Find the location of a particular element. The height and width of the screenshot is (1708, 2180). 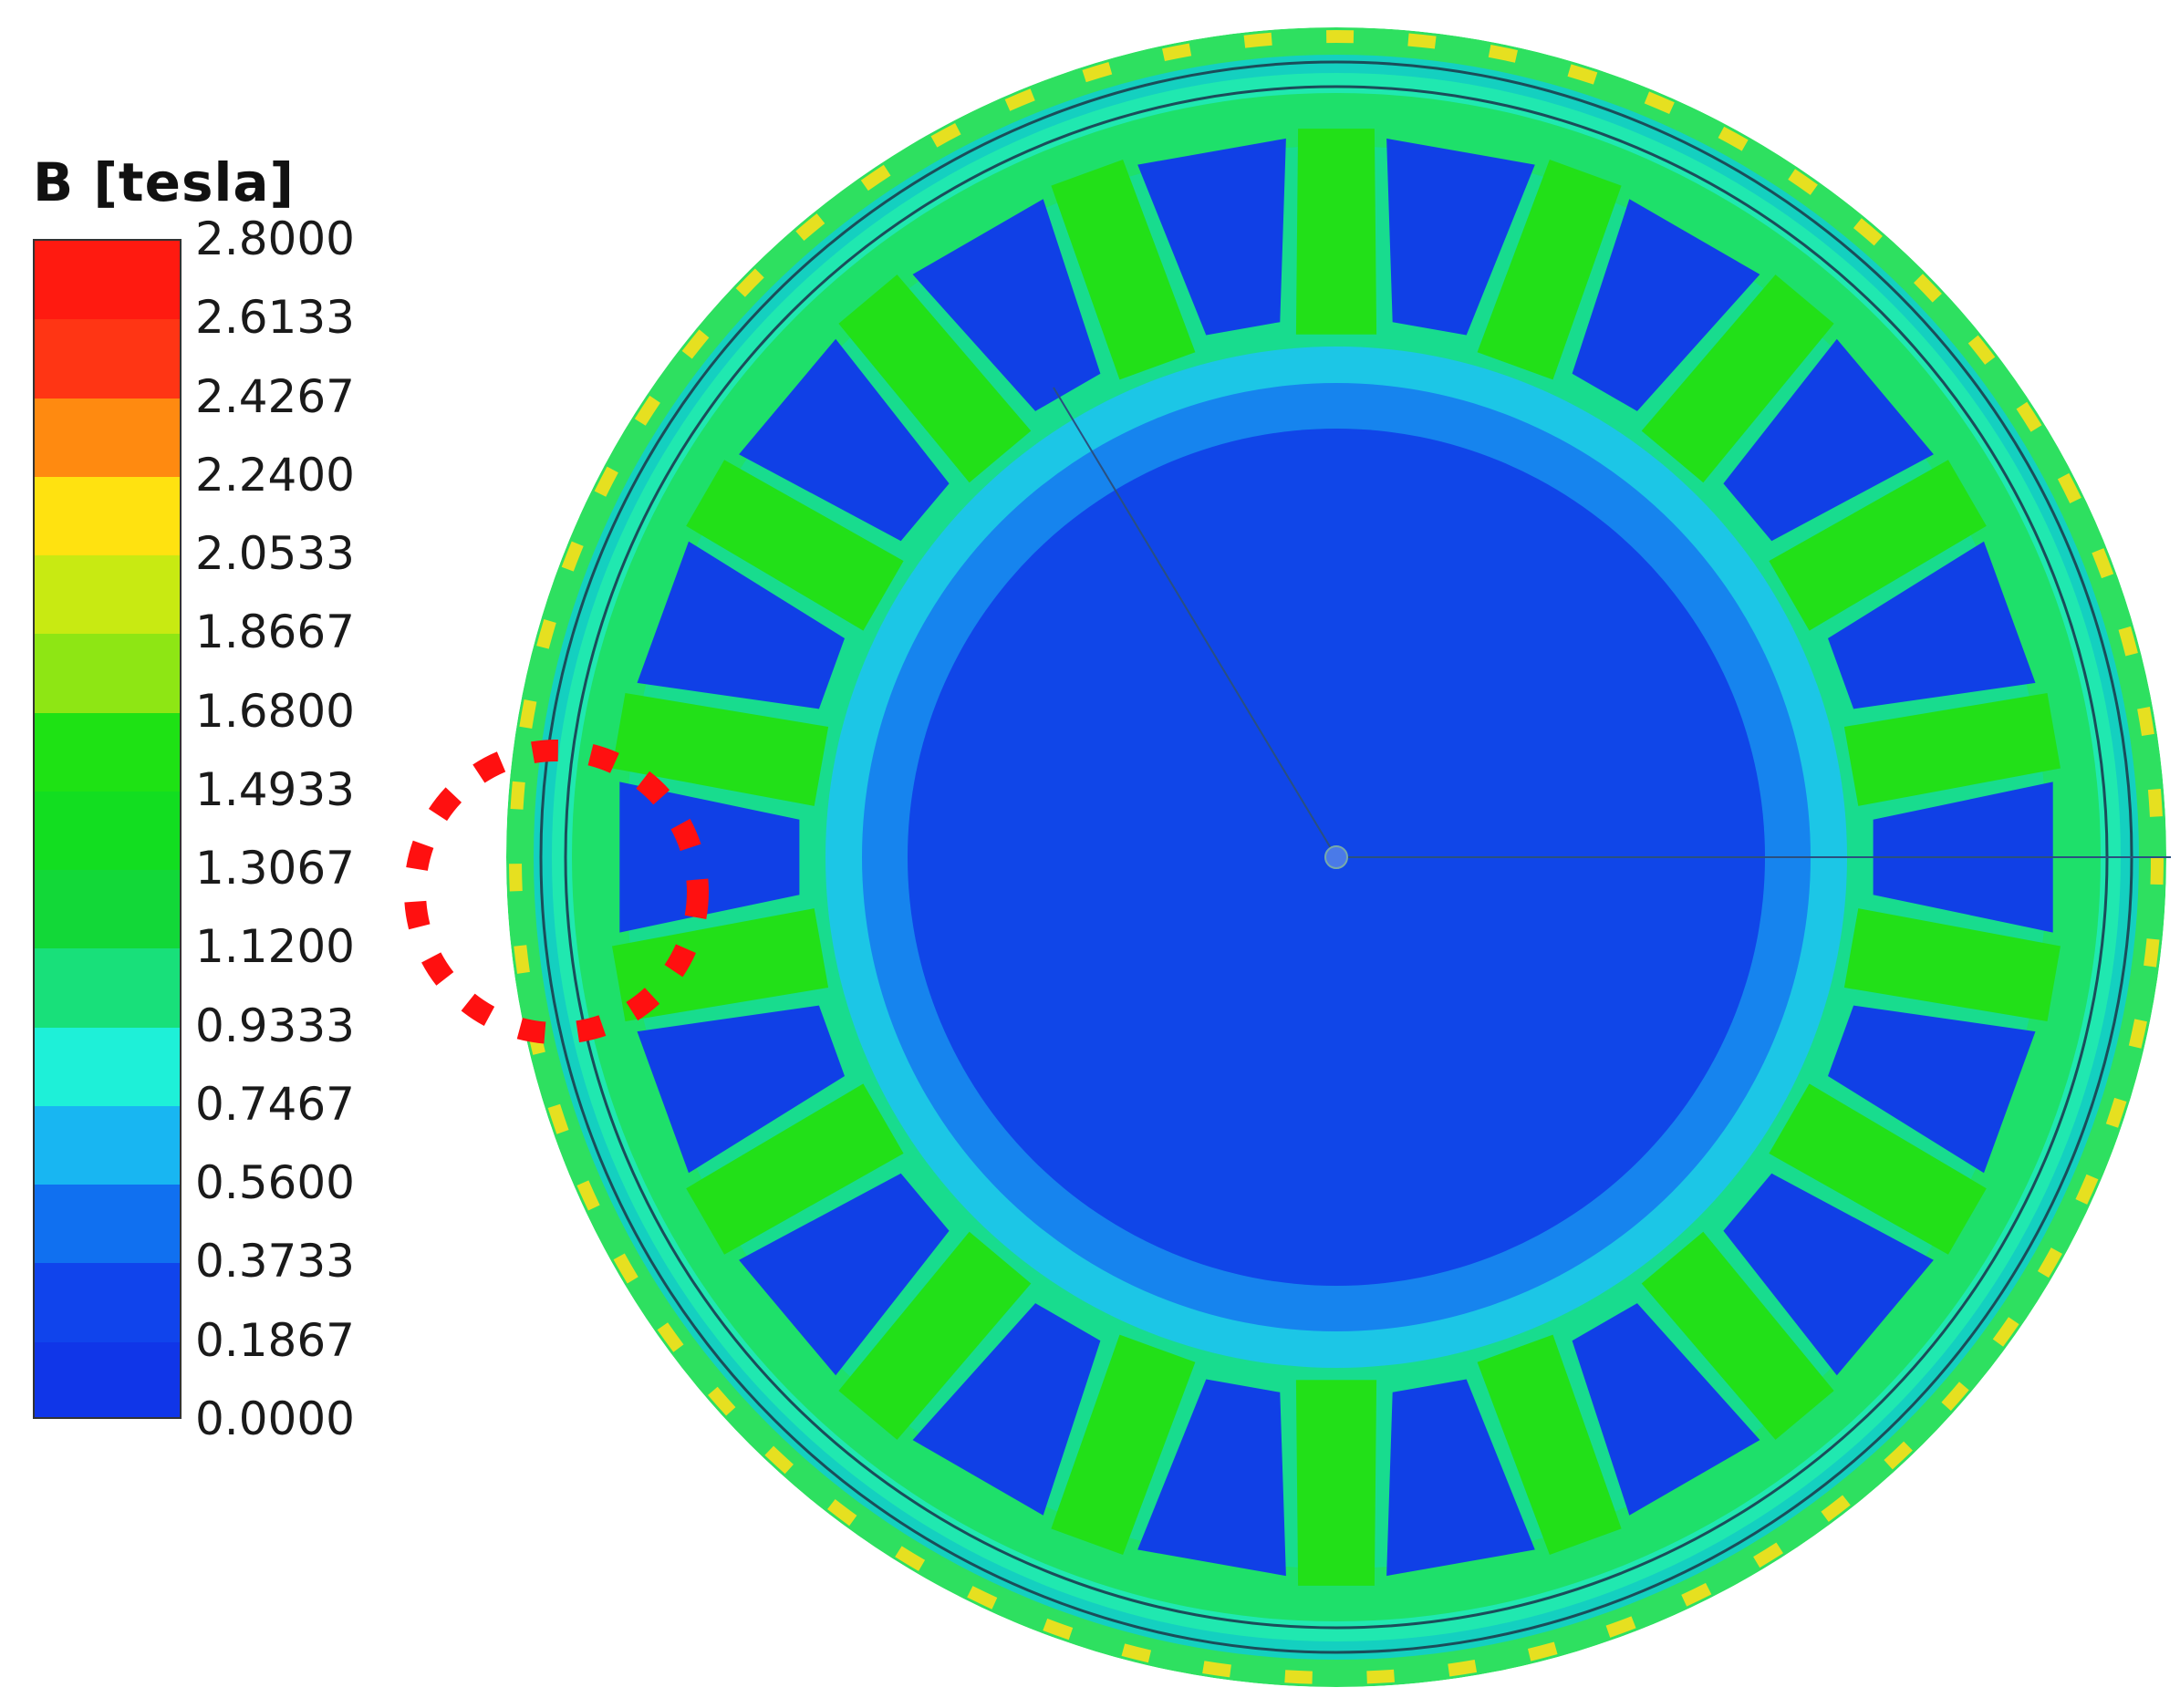

annotation-dashed-circle is located at coordinates (556, 892).